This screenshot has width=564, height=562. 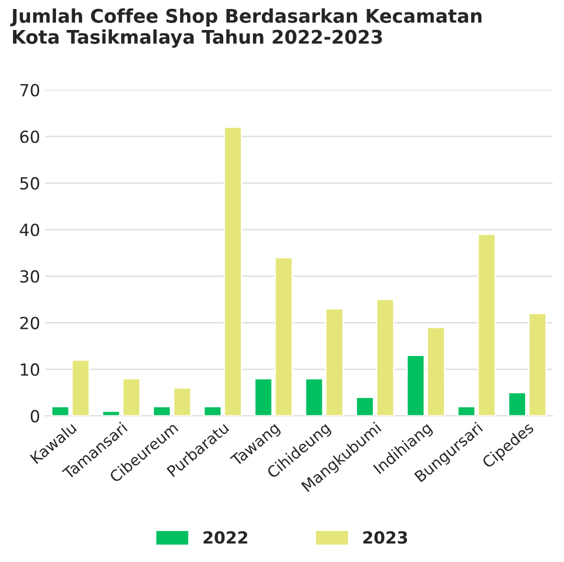 What do you see at coordinates (30, 183) in the screenshot?
I see `y-tick-label: 50` at bounding box center [30, 183].